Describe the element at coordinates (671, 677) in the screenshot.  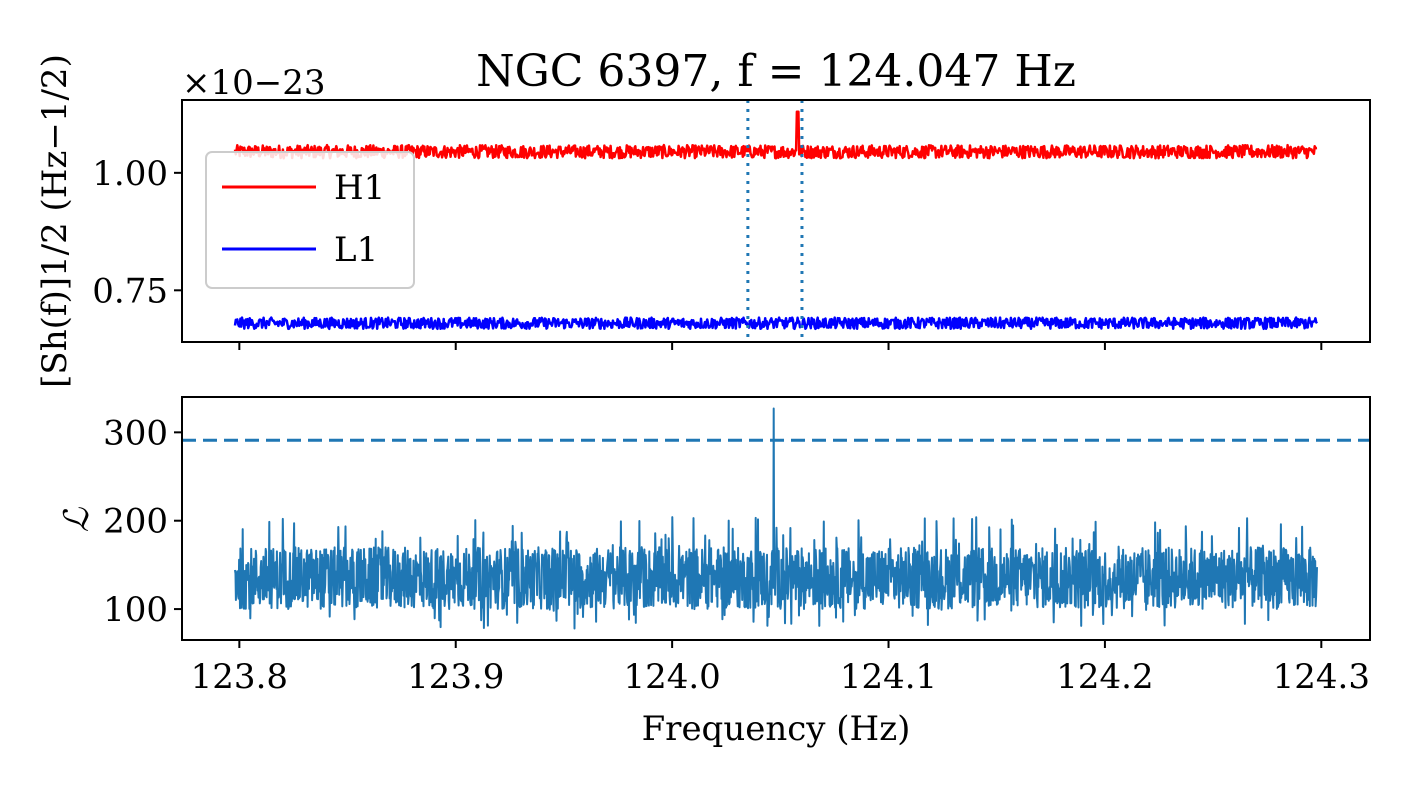
I see `x-tick-label: 124.0` at that location.